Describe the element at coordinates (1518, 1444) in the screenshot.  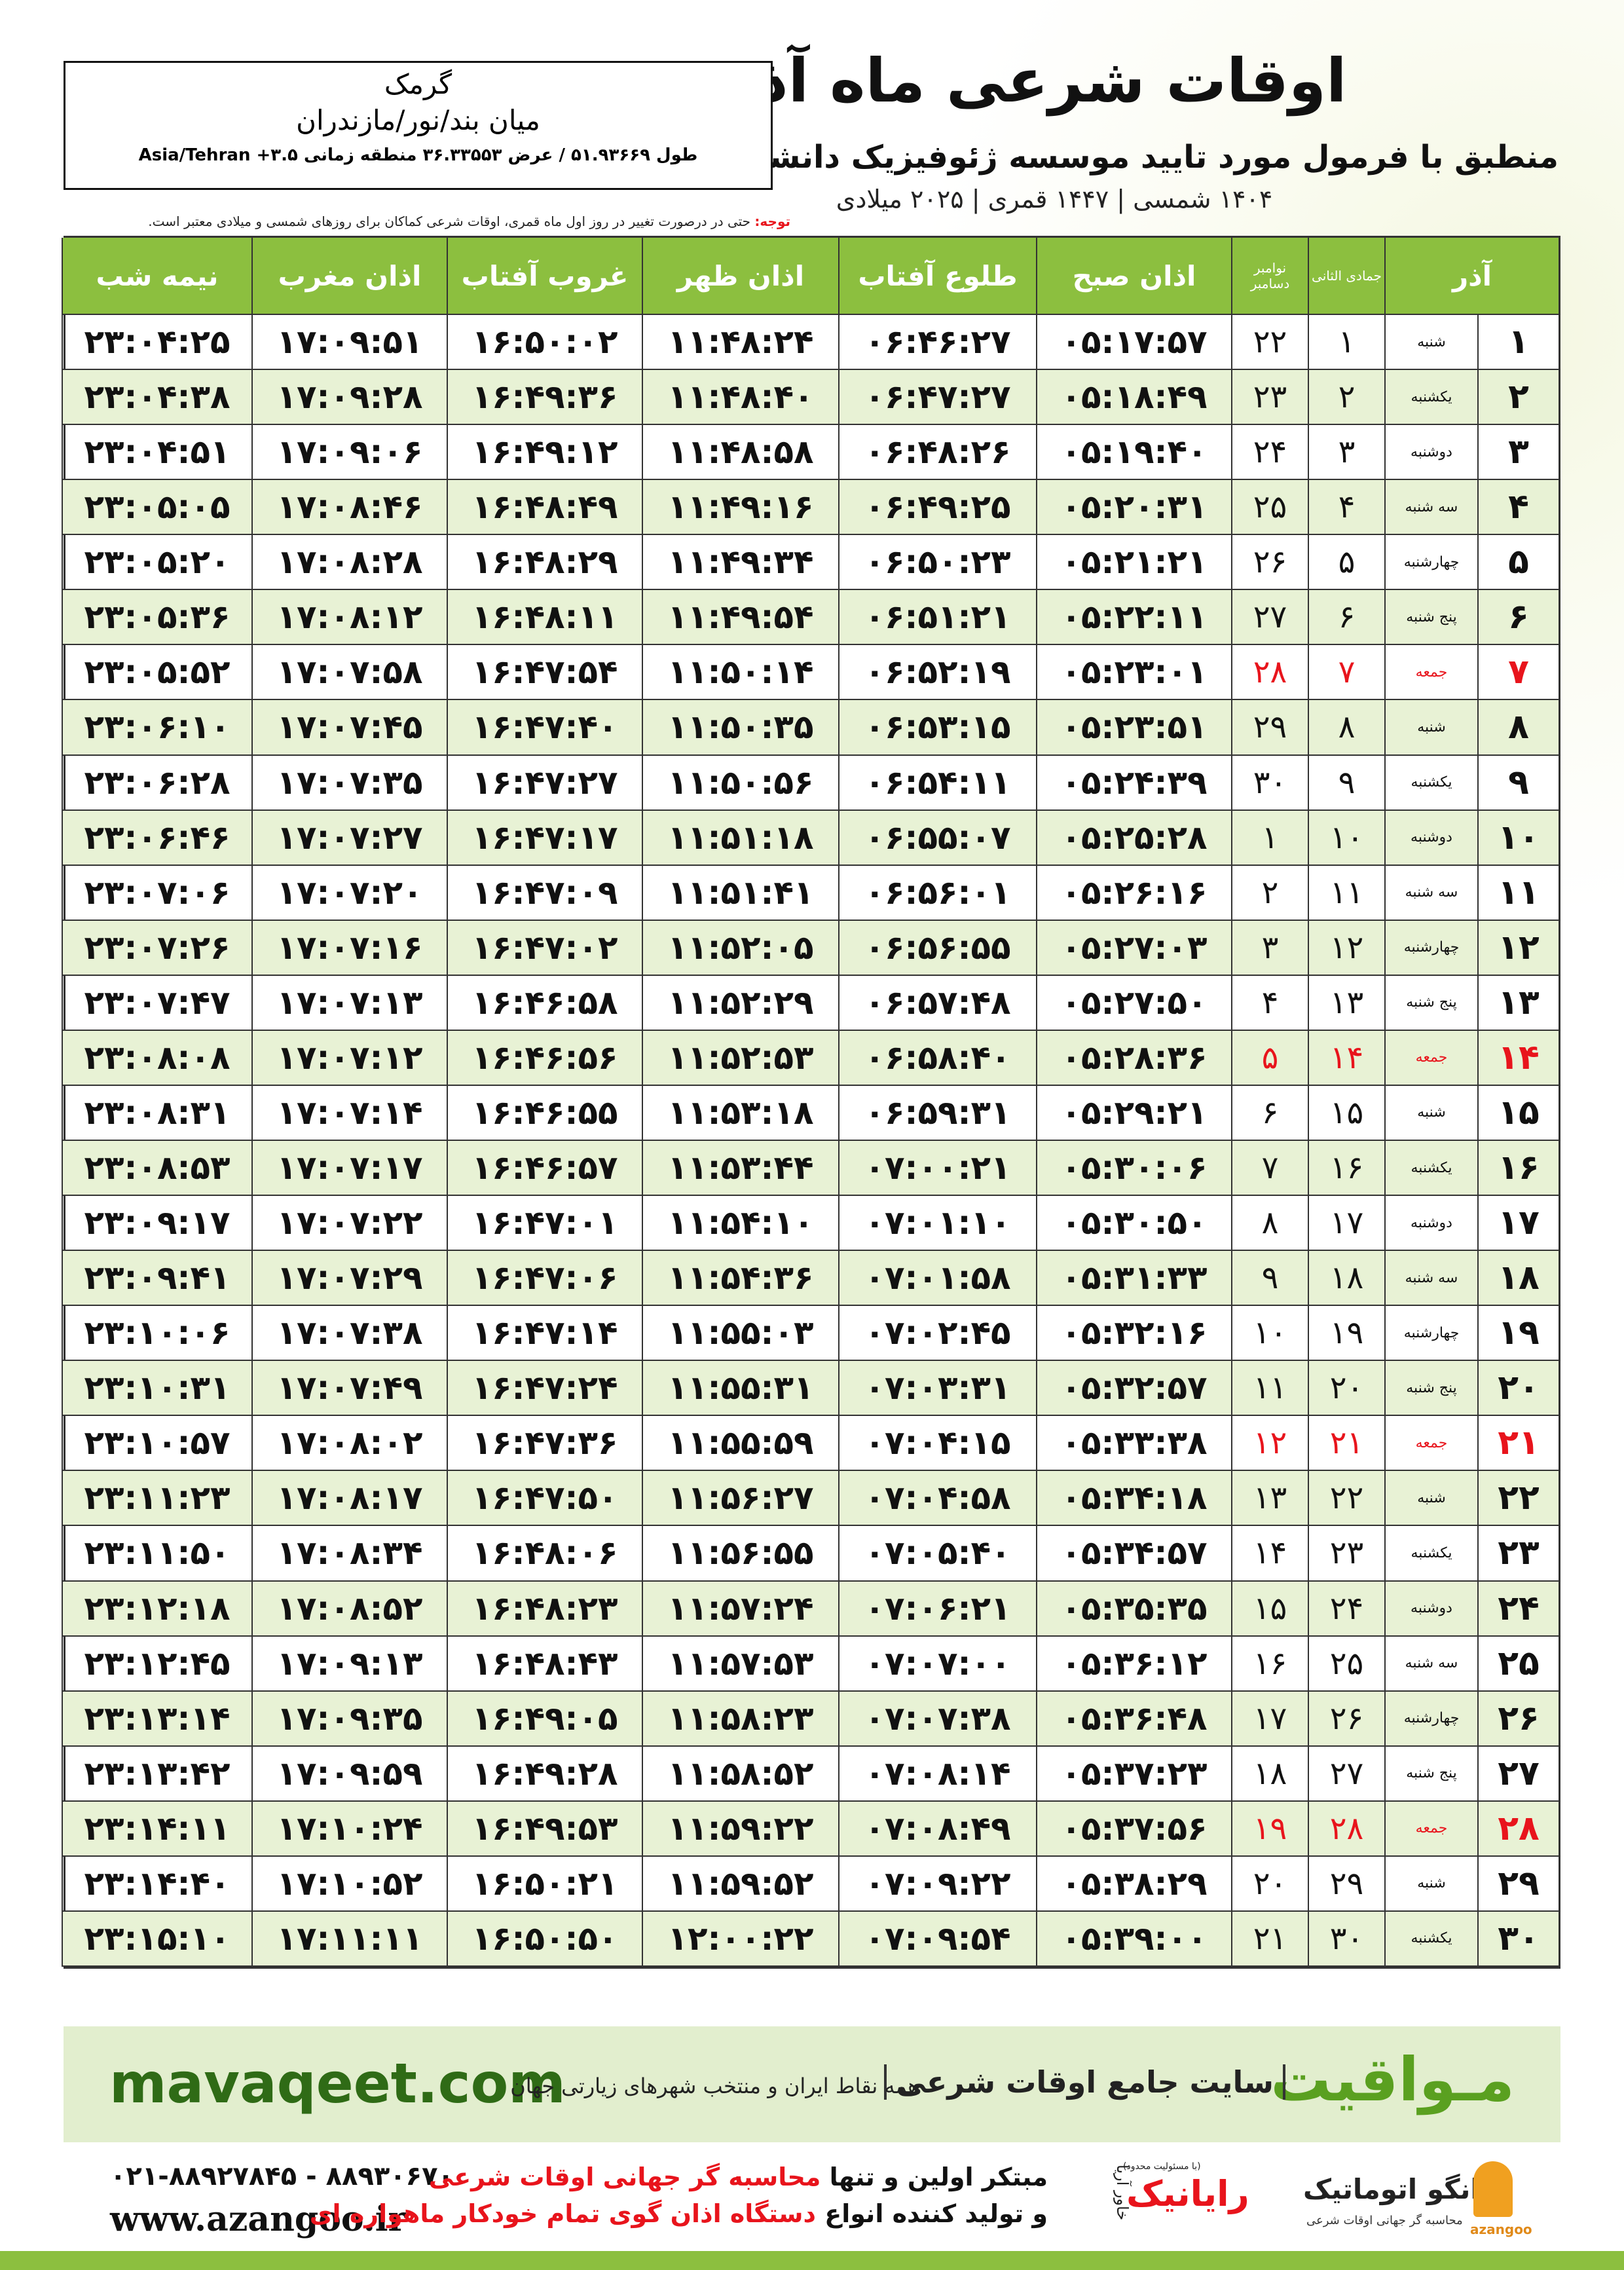
I see `day: ۲۱` at that location.